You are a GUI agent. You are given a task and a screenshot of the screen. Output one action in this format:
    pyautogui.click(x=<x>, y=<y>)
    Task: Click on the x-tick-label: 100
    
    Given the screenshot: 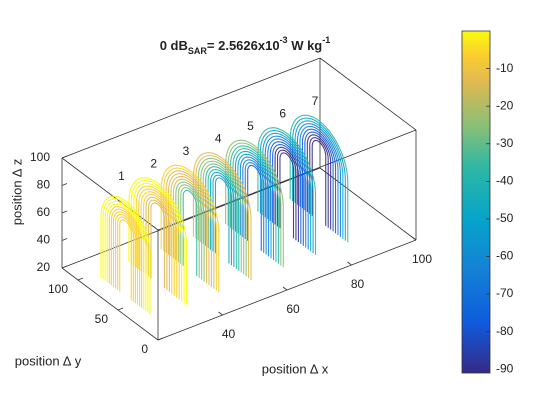 What is the action you would take?
    pyautogui.click(x=422, y=259)
    